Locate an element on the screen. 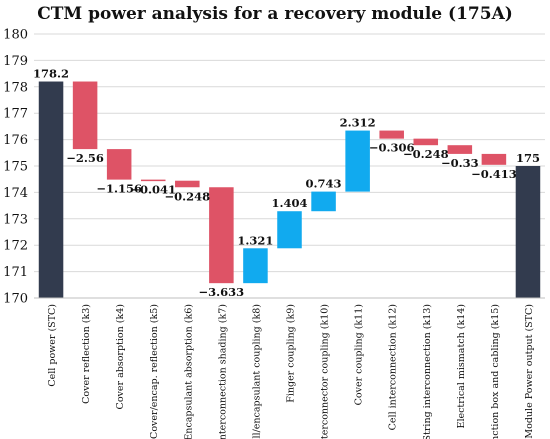 The image size is (550, 439). y-tick-label: 180 is located at coordinates (15, 35).